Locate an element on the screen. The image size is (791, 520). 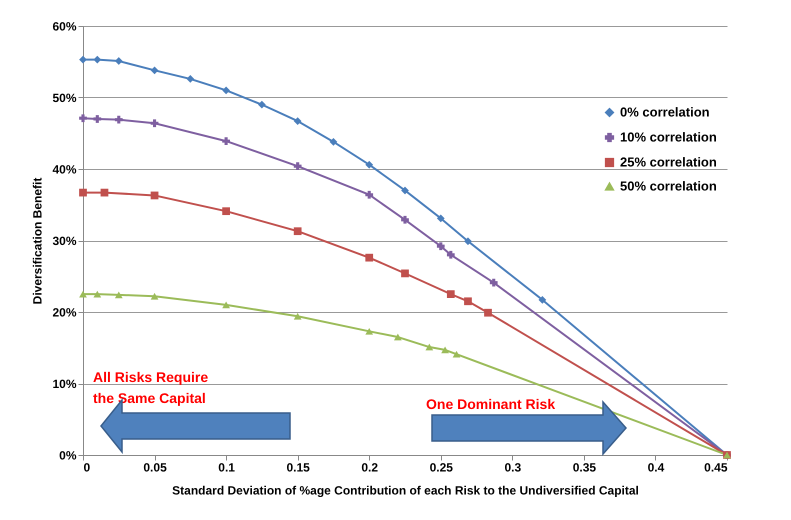
x-axis-title: Standard Deviation of %age Contribution of each Risk to the Undiversified Capital is located at coordinates (405, 491).